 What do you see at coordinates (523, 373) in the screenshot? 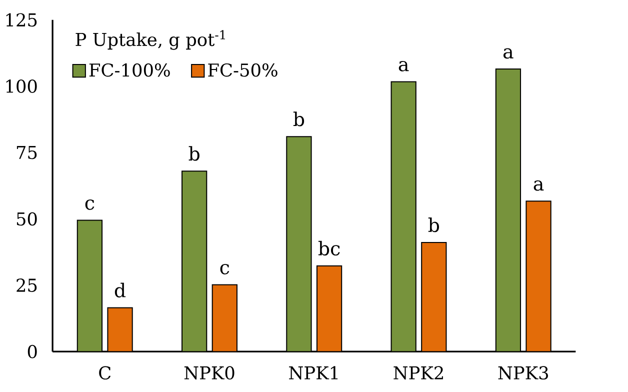
I see `x-tick-label: NPK3` at bounding box center [523, 373].